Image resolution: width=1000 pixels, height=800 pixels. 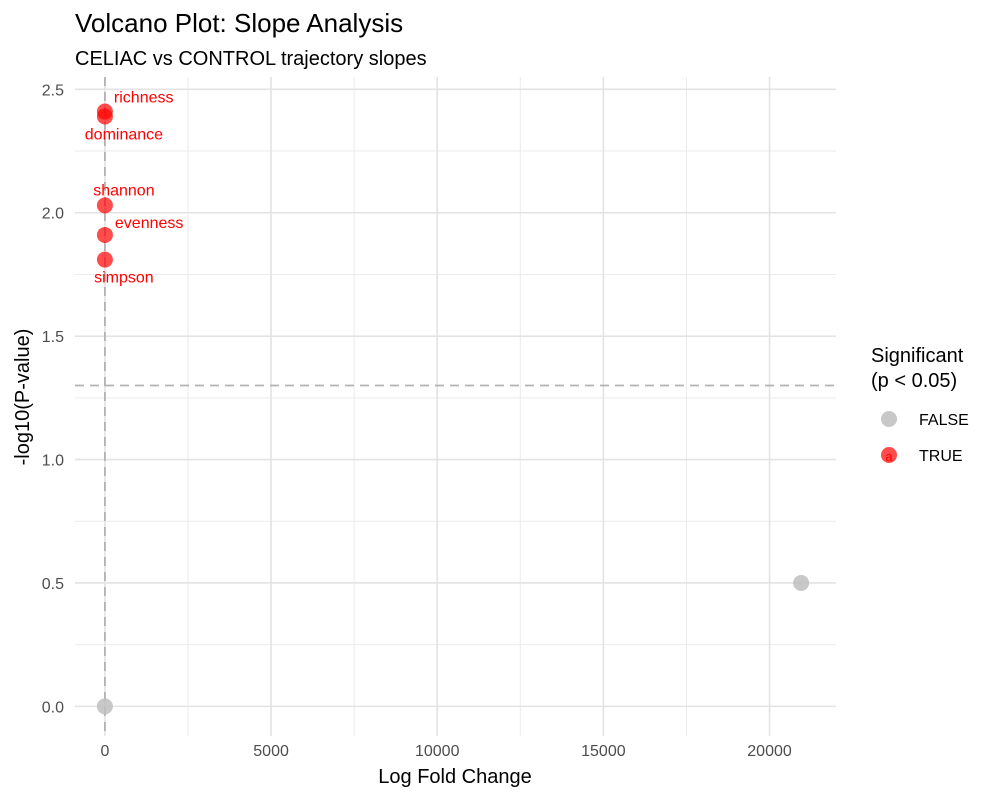 What do you see at coordinates (603, 751) in the screenshot?
I see `x-tick-label: 15000` at bounding box center [603, 751].